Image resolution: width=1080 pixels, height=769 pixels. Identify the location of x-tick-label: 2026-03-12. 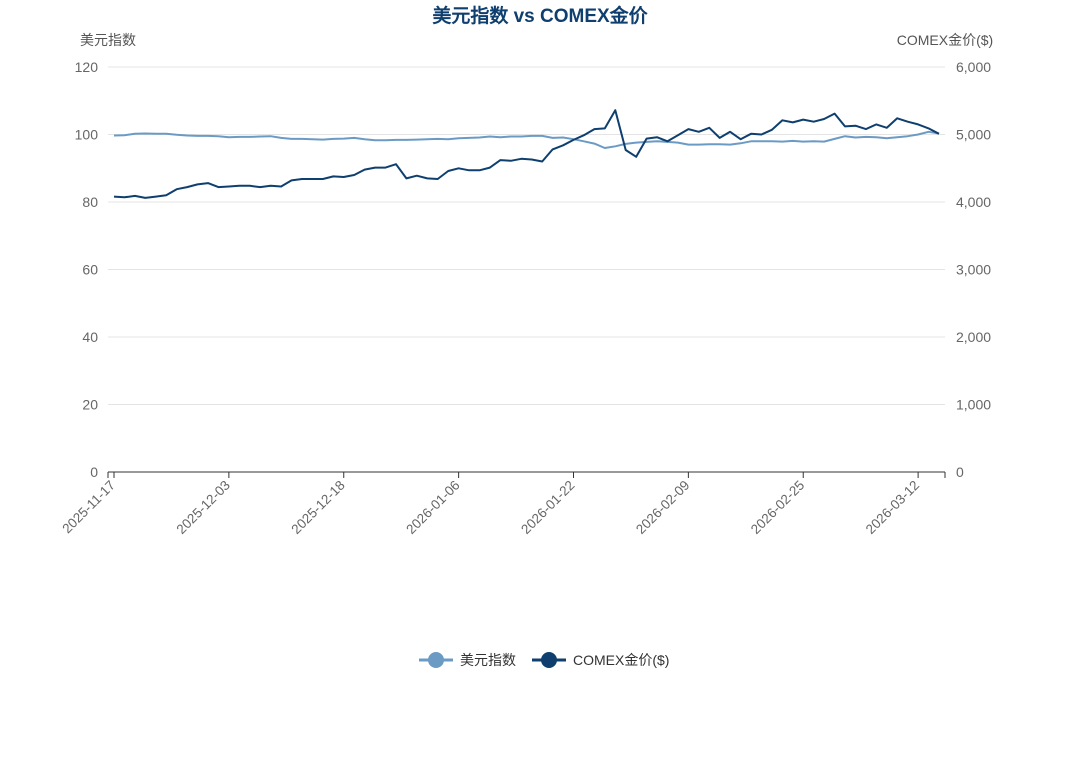
(892, 507).